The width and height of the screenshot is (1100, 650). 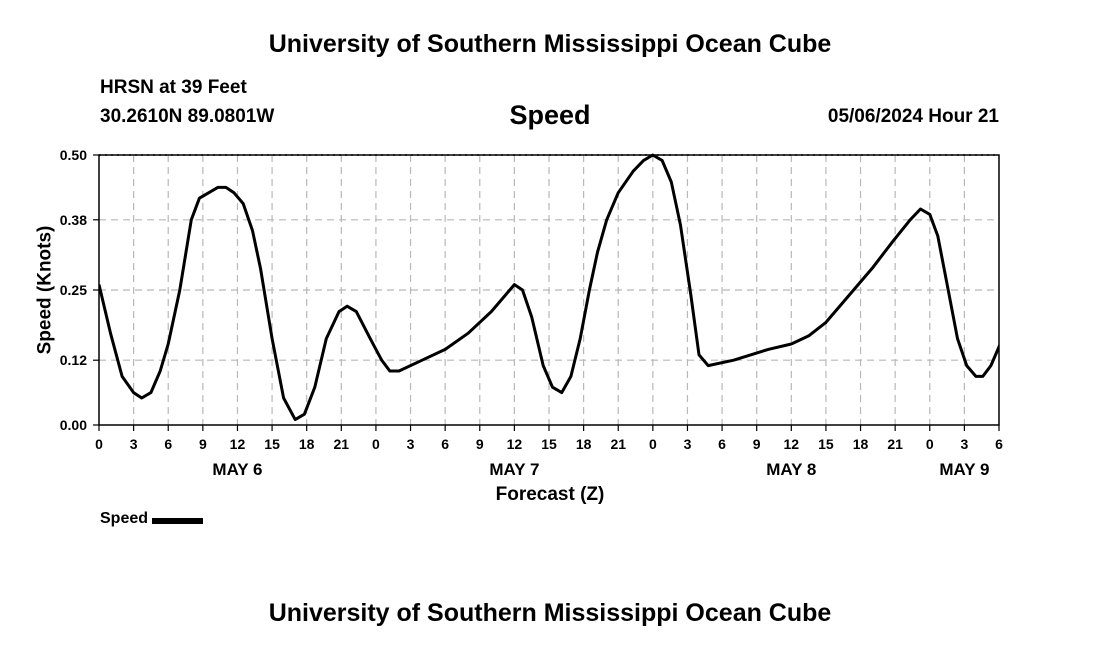 What do you see at coordinates (237, 469) in the screenshot?
I see `date-label: MAY 6` at bounding box center [237, 469].